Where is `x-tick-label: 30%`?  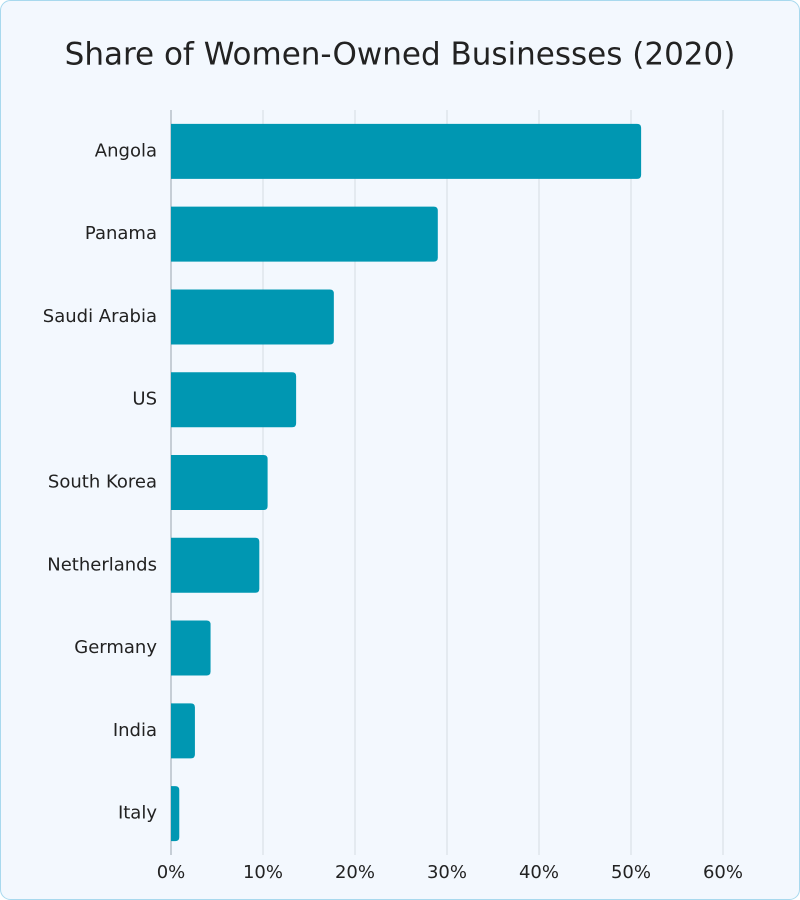 x-tick-label: 30% is located at coordinates (447, 872).